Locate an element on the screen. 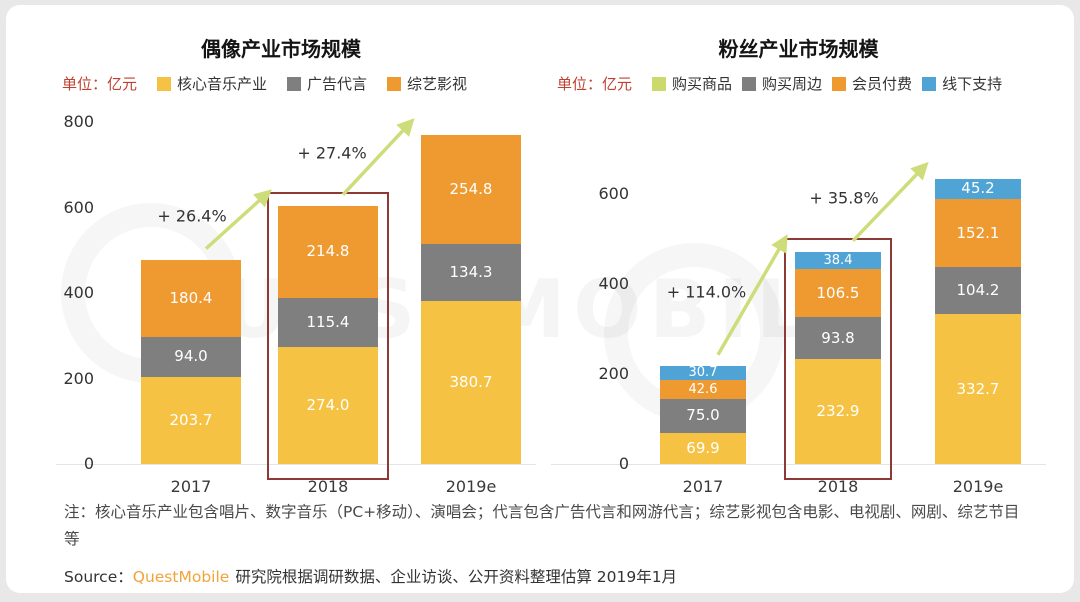 This screenshot has width=1080, height=602. segment-value-label: 115.4 is located at coordinates (328, 321).